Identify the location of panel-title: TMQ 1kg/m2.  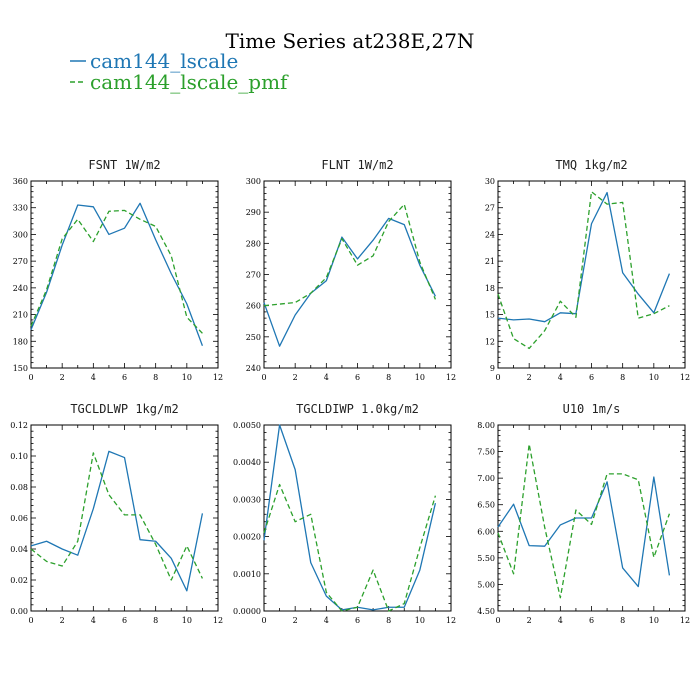
(591, 165).